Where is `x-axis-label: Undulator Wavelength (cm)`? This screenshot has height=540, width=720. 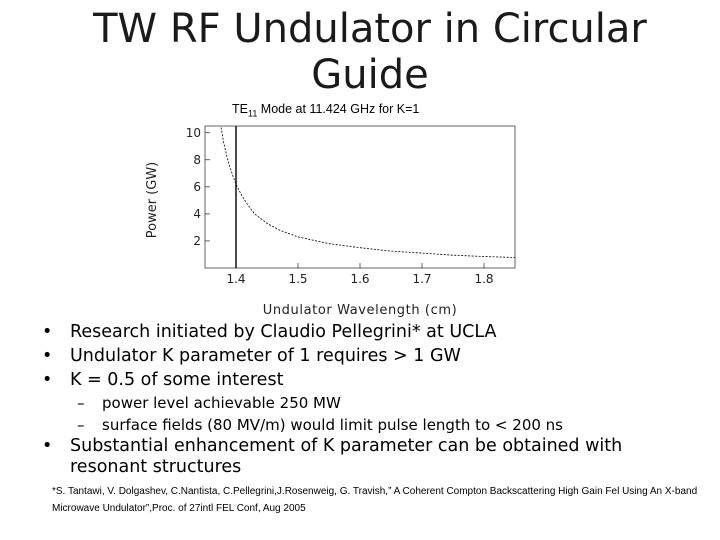
x-axis-label: Undulator Wavelength (cm) is located at coordinates (360, 310).